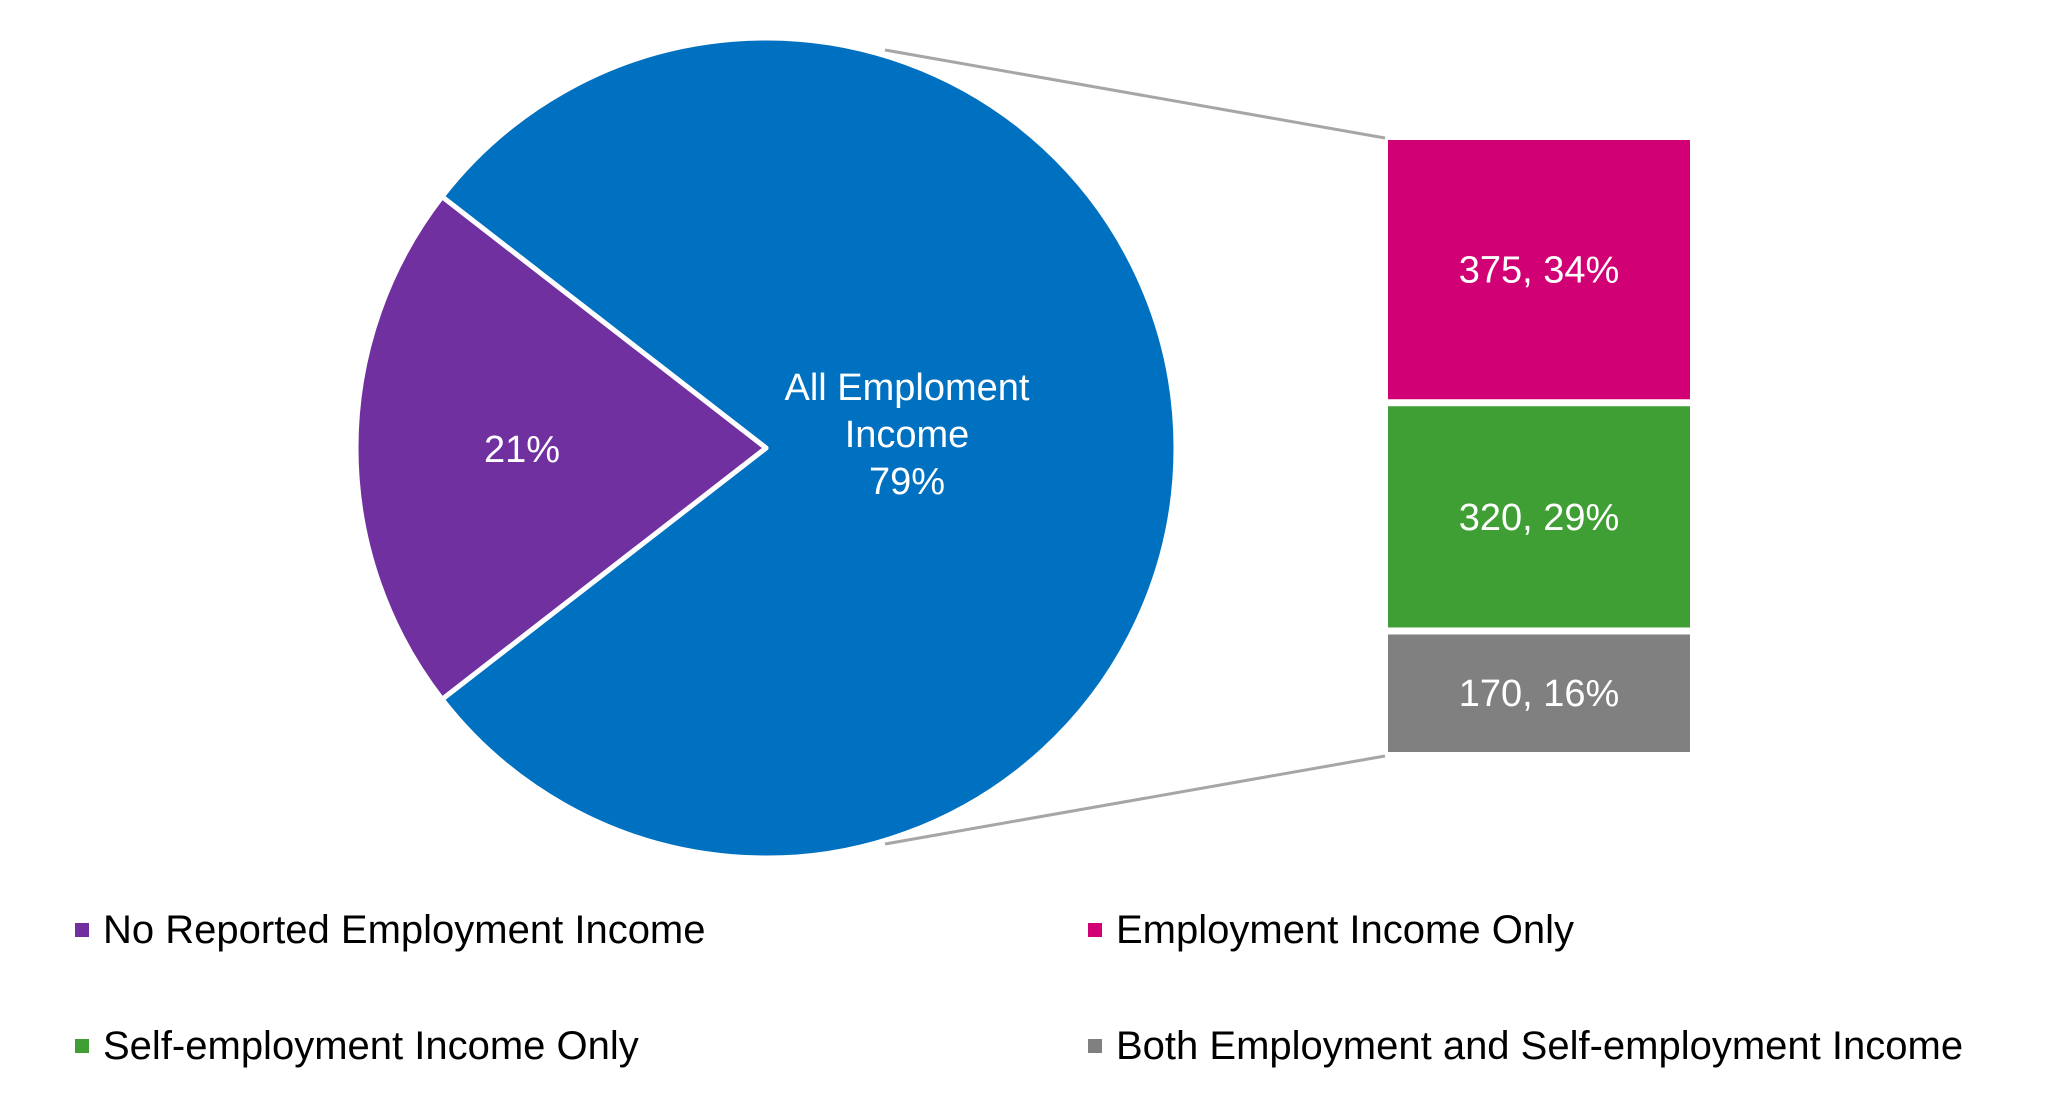  Describe the element at coordinates (404, 929) in the screenshot. I see `legend-label: No Reported Employment Income` at that location.